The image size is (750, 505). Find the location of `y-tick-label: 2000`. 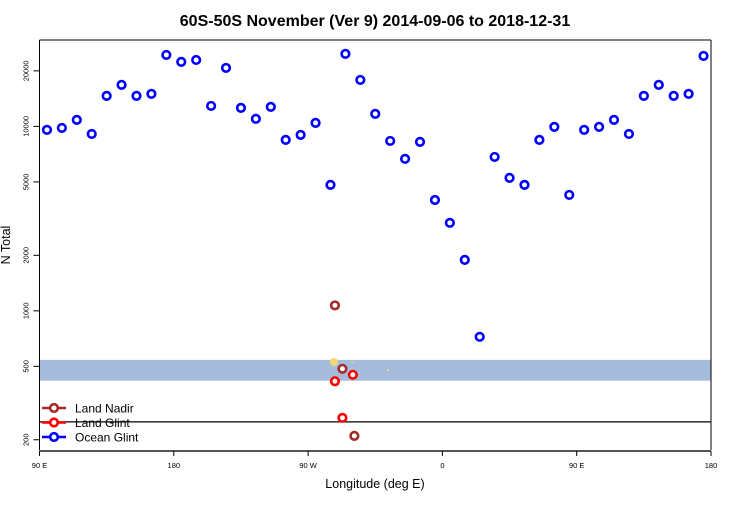

y-tick-label: 2000 is located at coordinates (26, 255).